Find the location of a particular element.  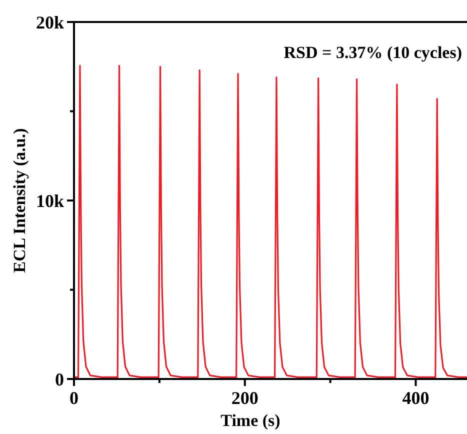

y-tick-label: 20k is located at coordinates (50, 22).